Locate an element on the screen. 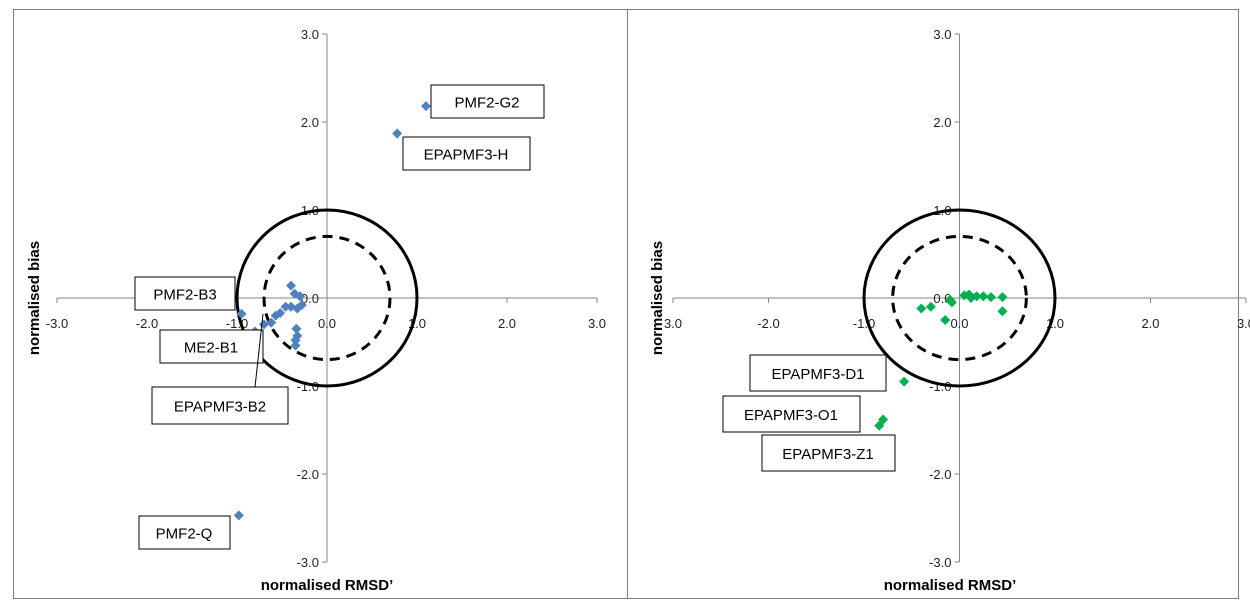  annotation-label: PMF2-Q is located at coordinates (184, 534).